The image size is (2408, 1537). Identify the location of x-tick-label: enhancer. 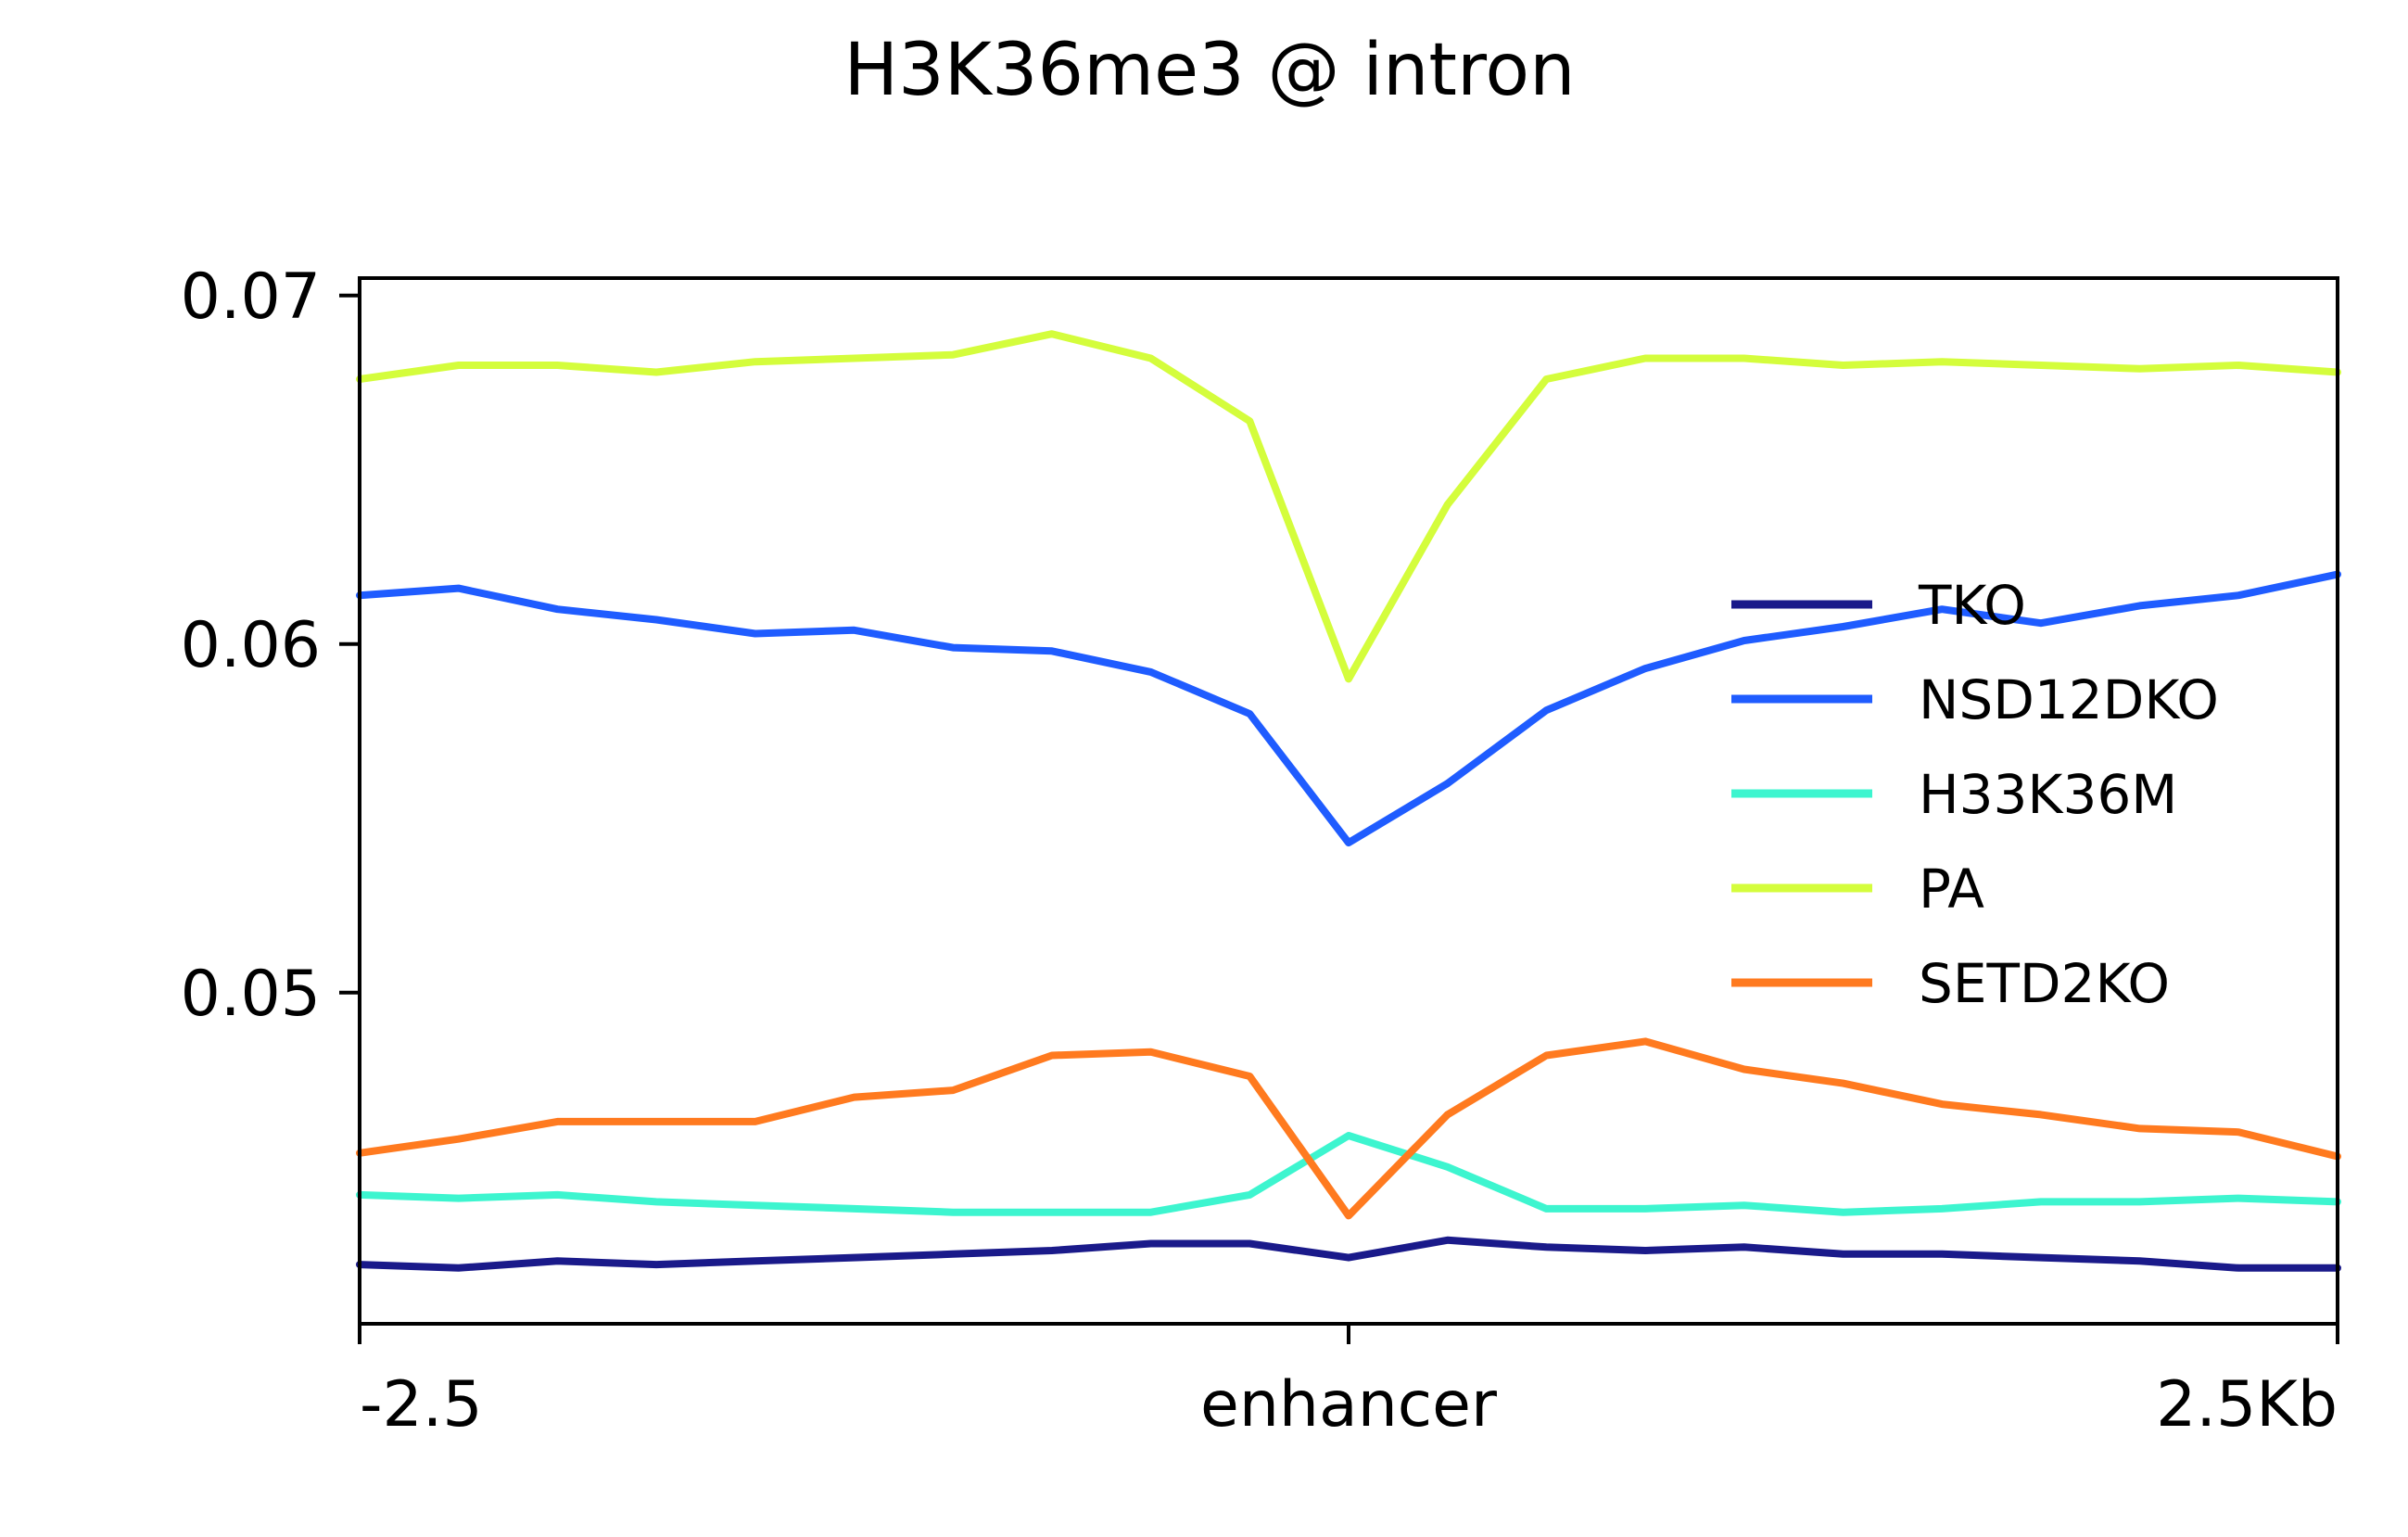
(1348, 1405).